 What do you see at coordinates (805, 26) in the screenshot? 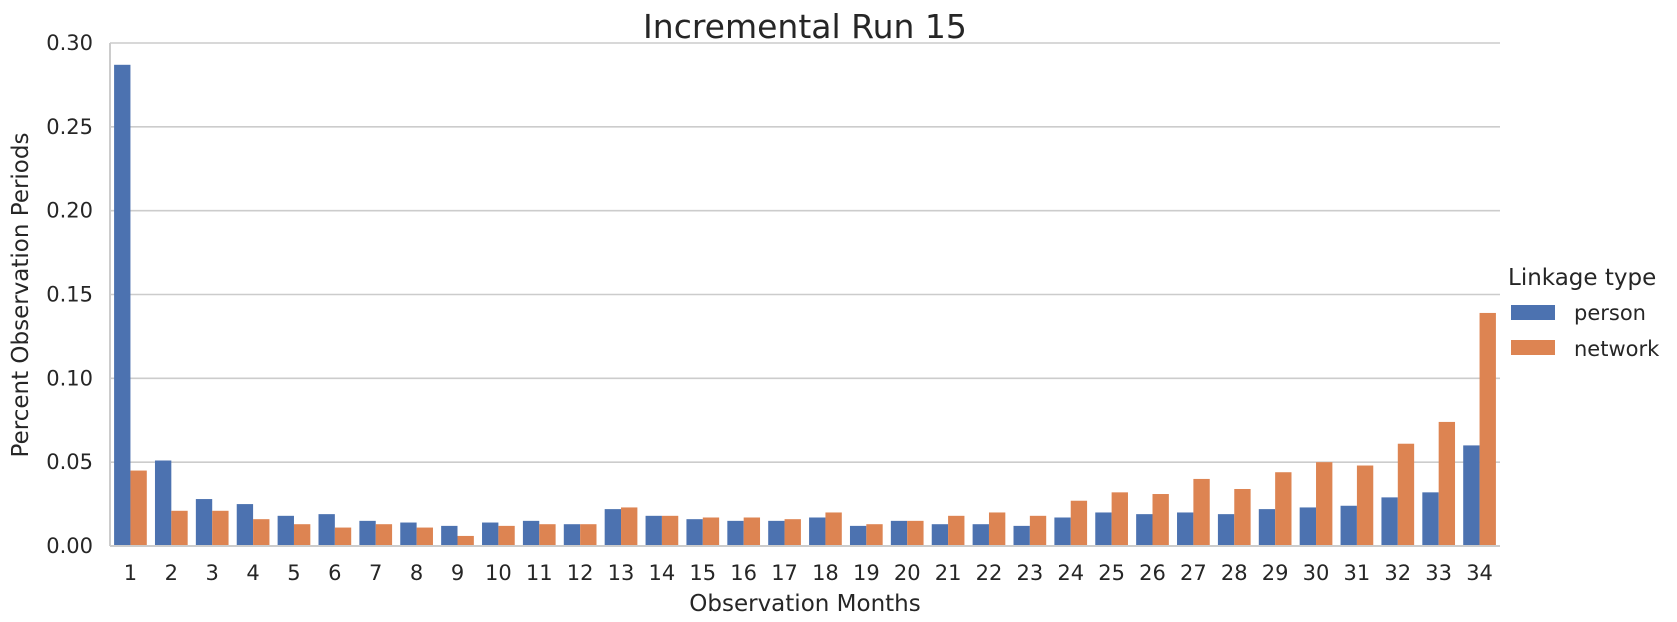
I see `chart-title: Incremental Run 15` at bounding box center [805, 26].